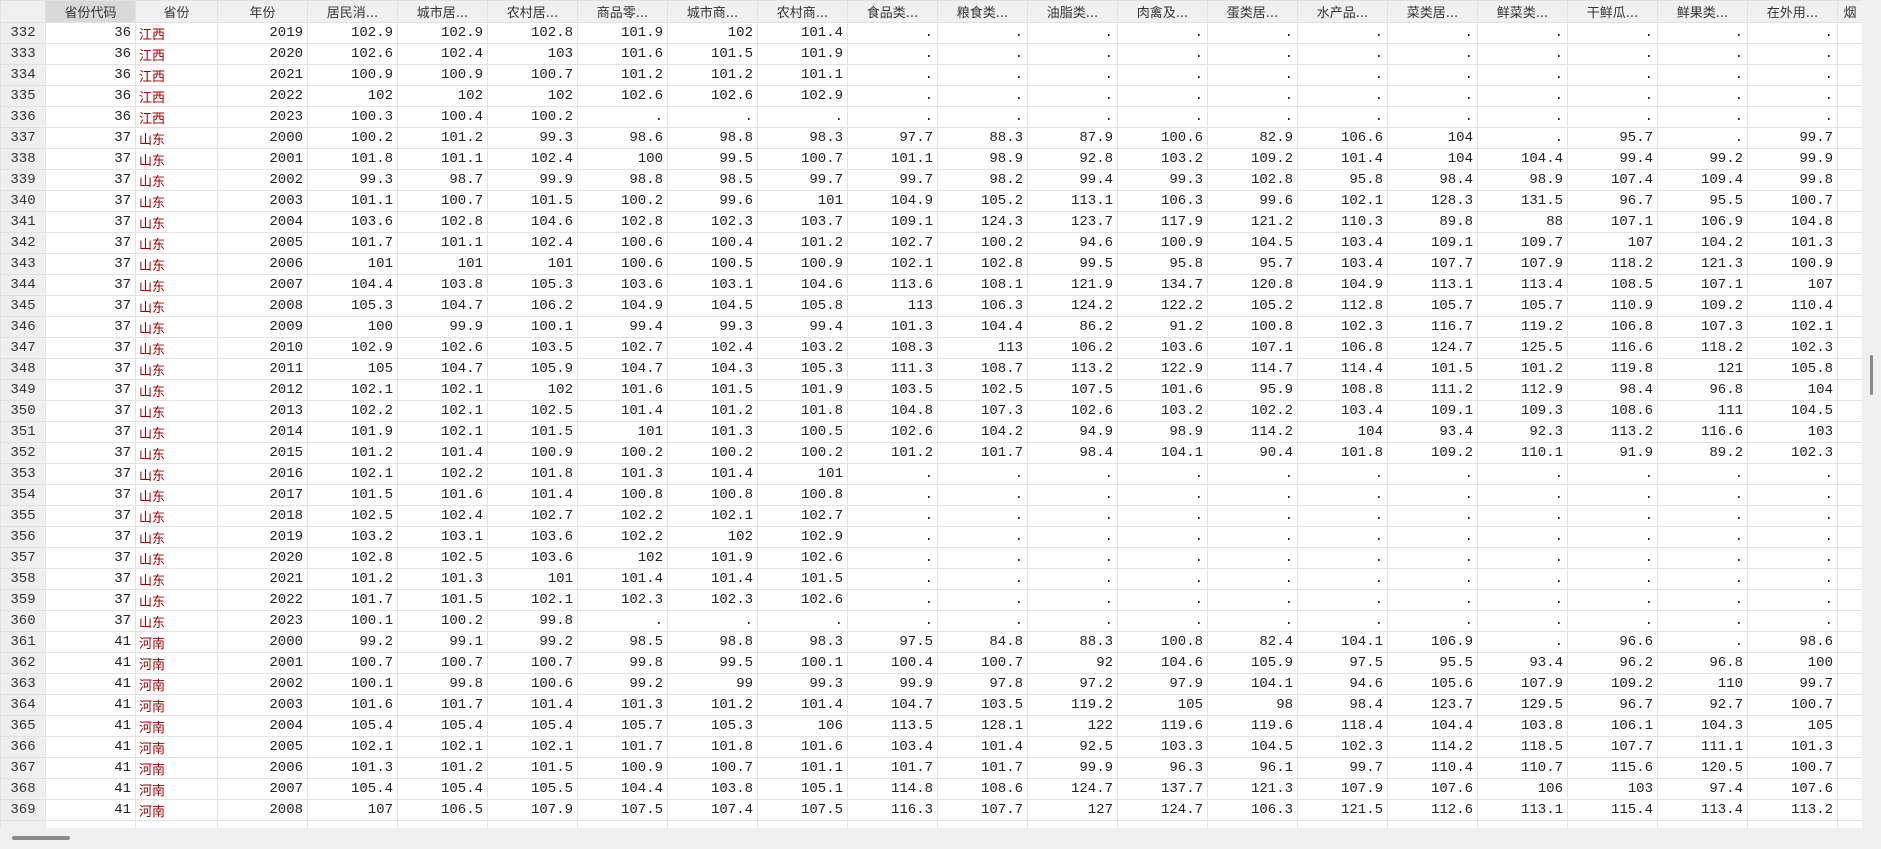 This screenshot has width=1881, height=849. I want to click on data-cell: 92.5, so click(1072, 747).